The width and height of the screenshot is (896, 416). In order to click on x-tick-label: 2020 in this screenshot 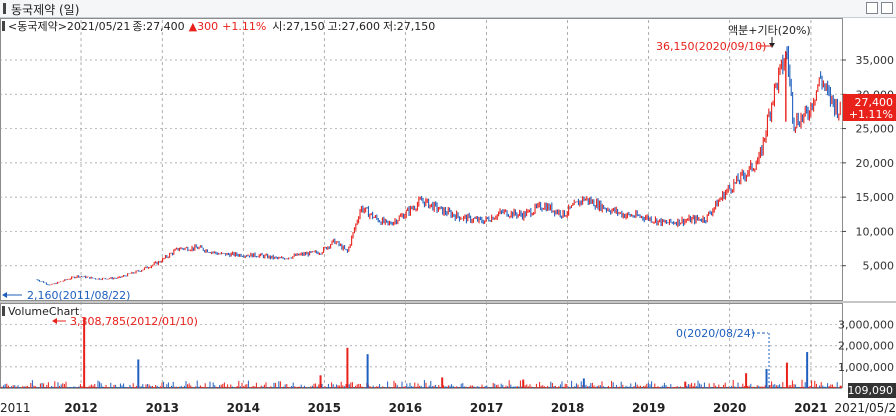, I will do `click(729, 408)`.